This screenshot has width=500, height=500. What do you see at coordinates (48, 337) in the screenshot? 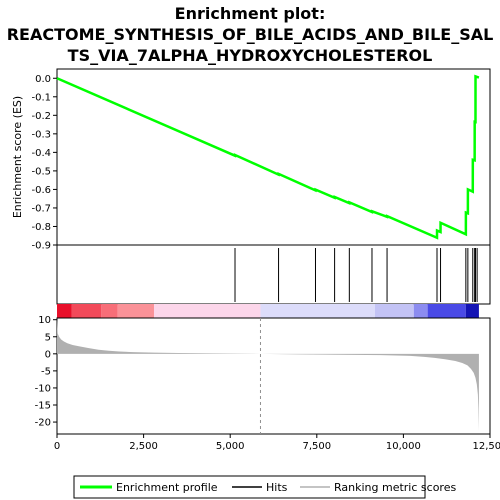
I see `metric-y-tick-label: 5` at bounding box center [48, 337].